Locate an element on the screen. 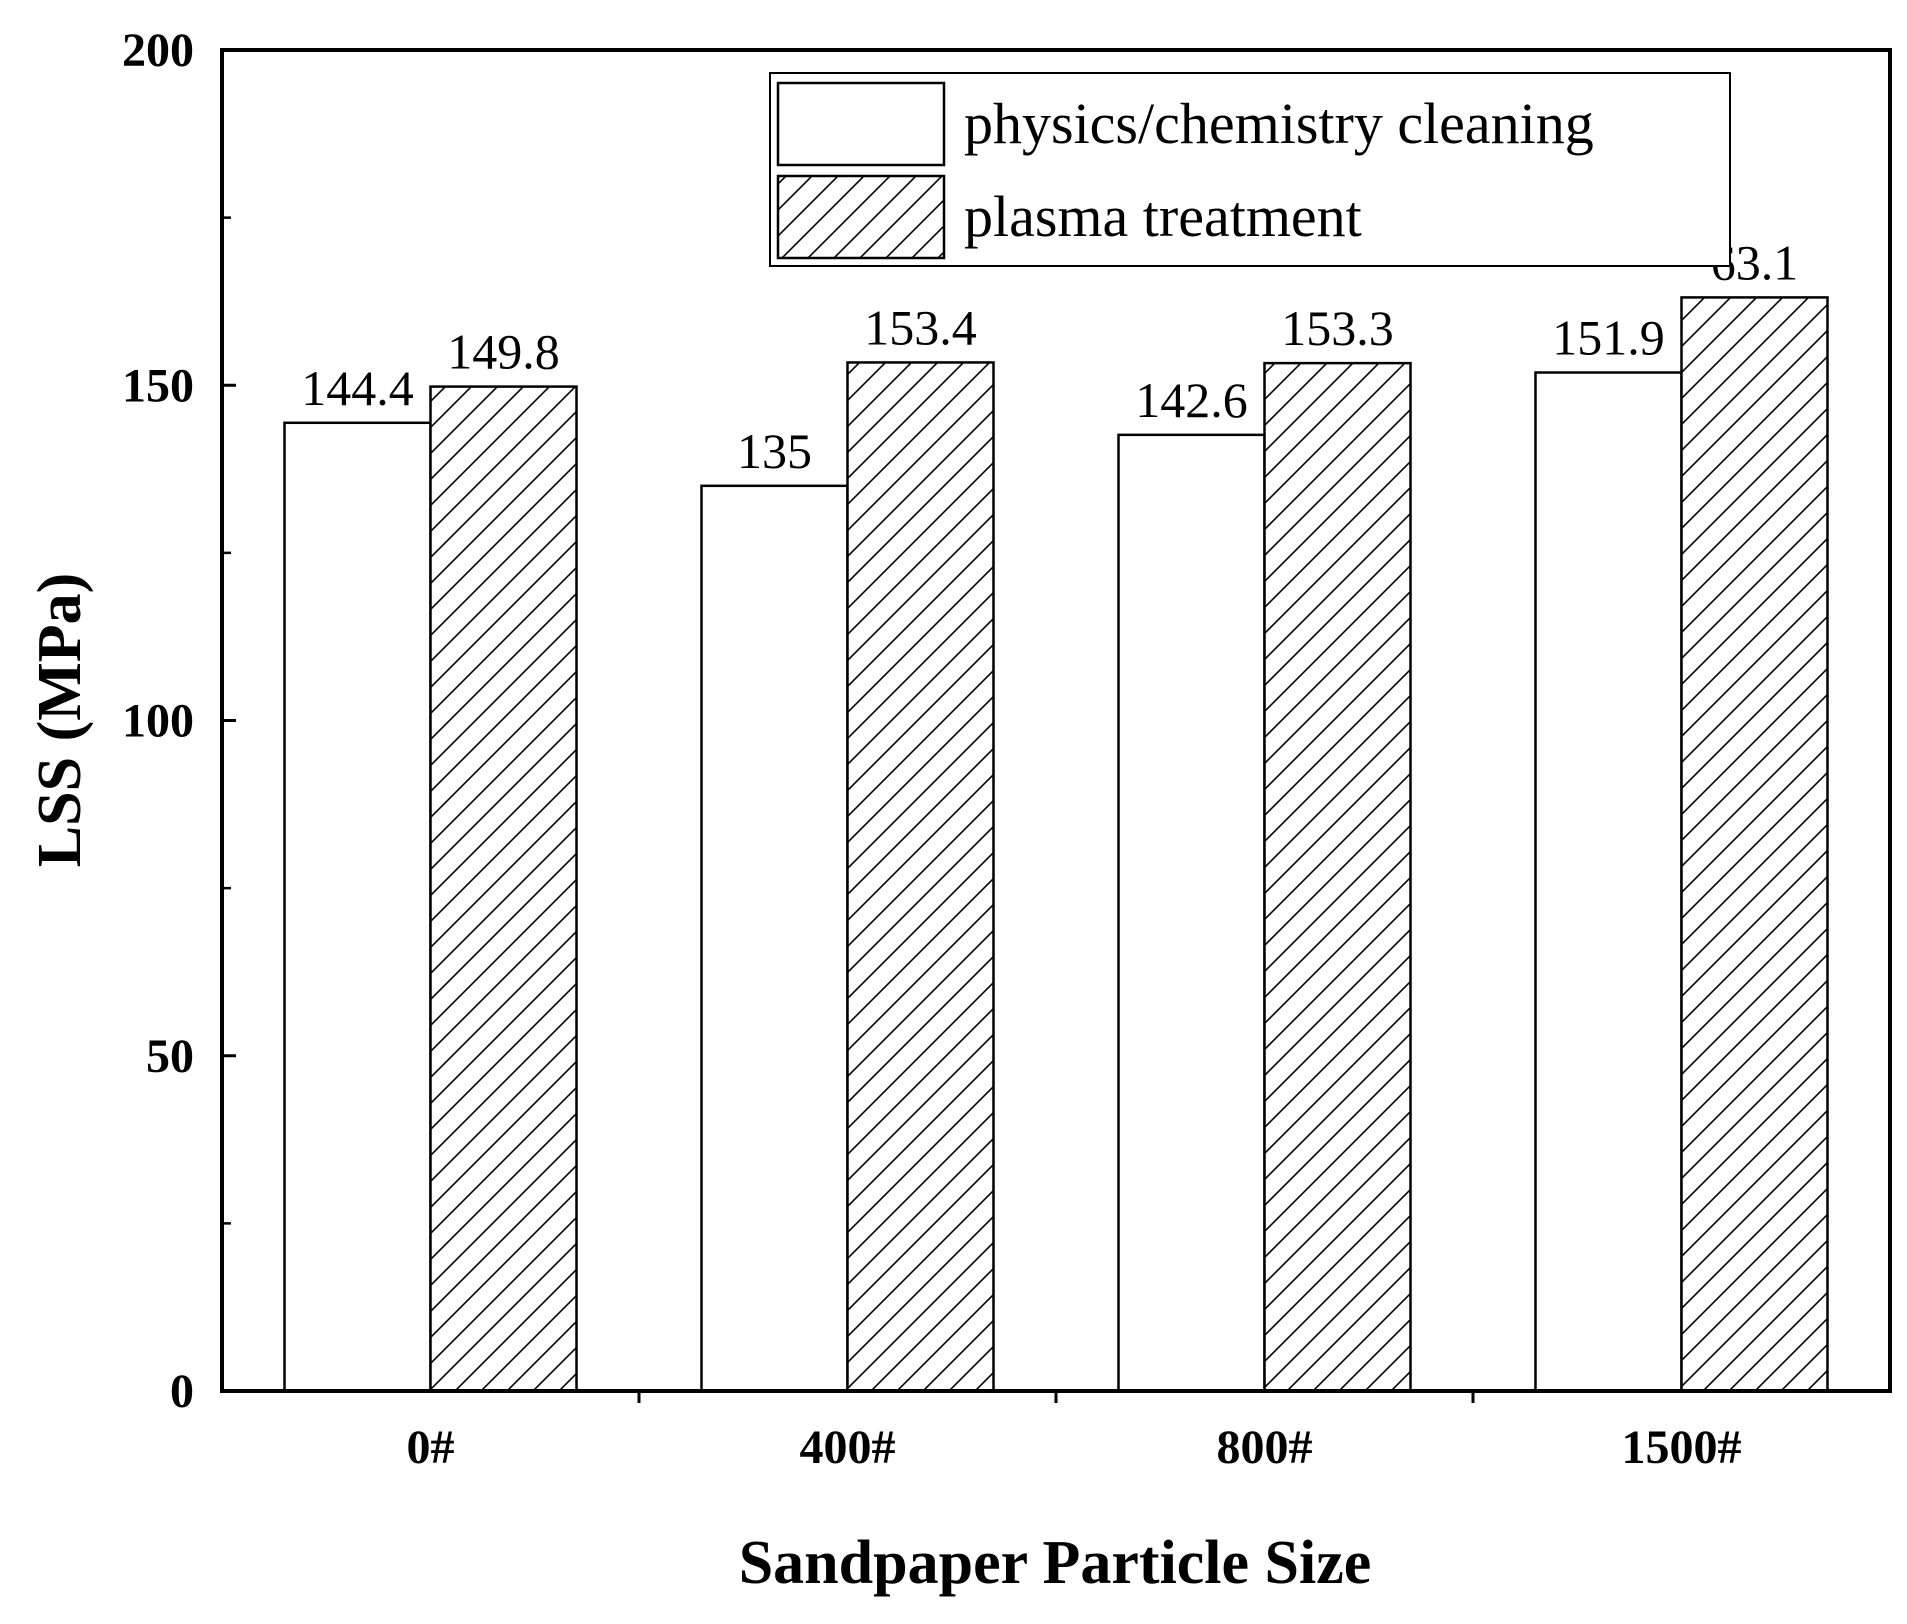  data-label-plasma-treatment-2: 153.3 is located at coordinates (1337, 328).